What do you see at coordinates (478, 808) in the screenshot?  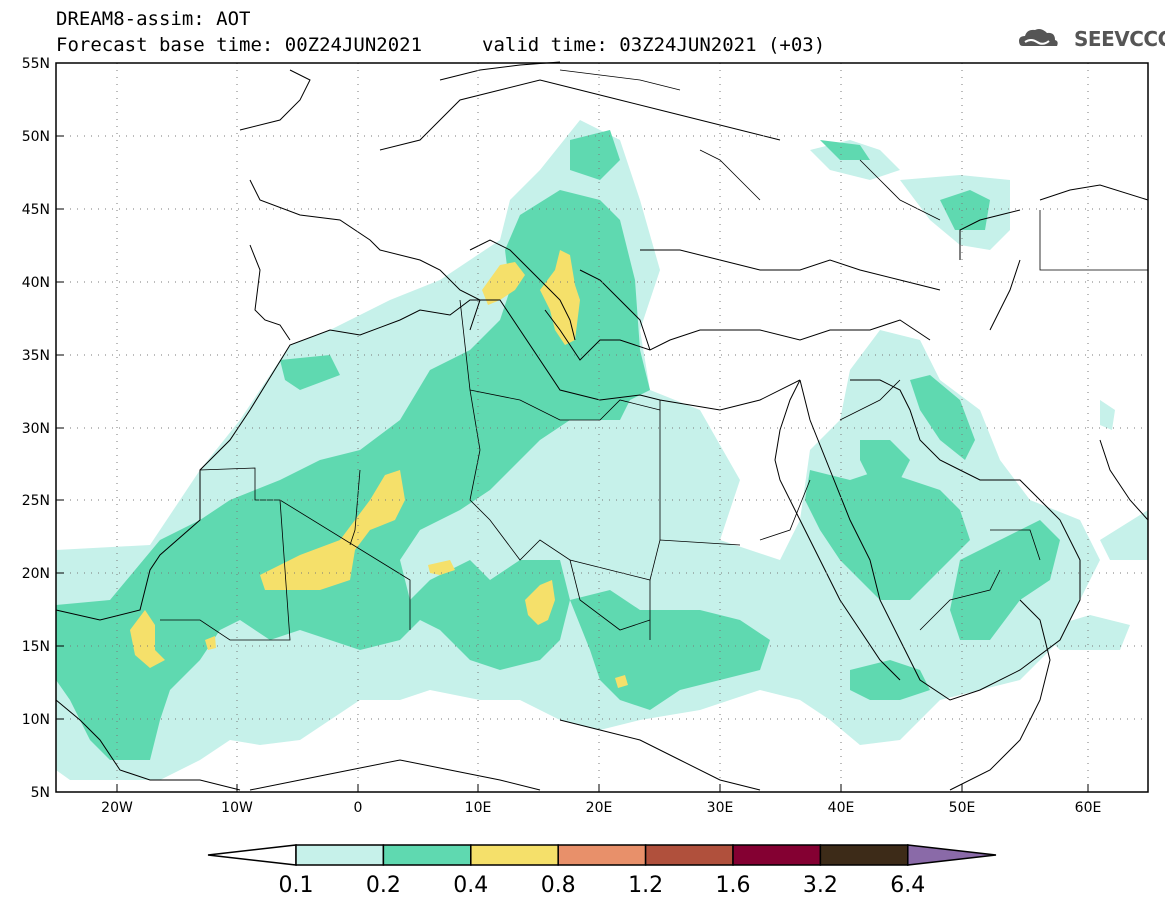 I see `lon-label: 10E` at bounding box center [478, 808].